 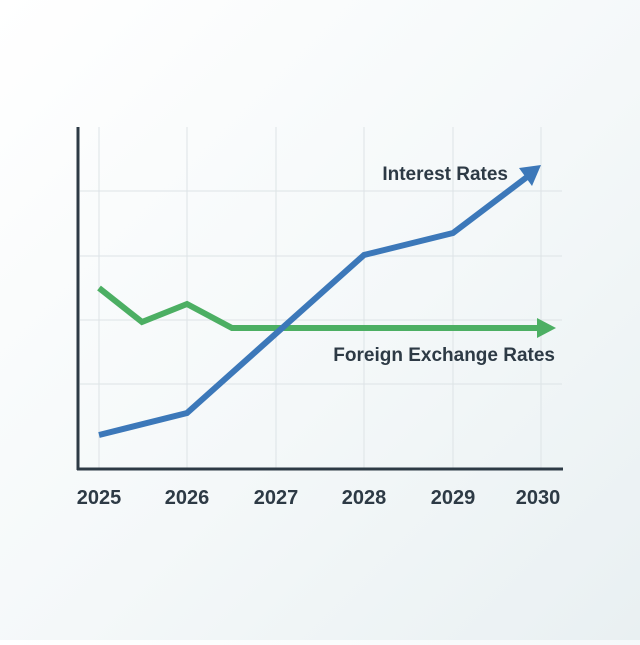 What do you see at coordinates (546, 328) in the screenshot?
I see `fx-arrowhead-icon` at bounding box center [546, 328].